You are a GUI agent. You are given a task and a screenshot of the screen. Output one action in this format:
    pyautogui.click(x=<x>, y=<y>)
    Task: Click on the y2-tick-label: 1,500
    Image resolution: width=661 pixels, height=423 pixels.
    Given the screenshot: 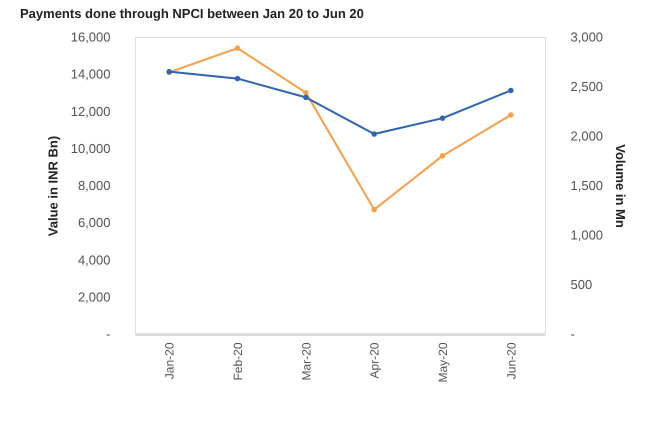 What is the action you would take?
    pyautogui.click(x=587, y=185)
    